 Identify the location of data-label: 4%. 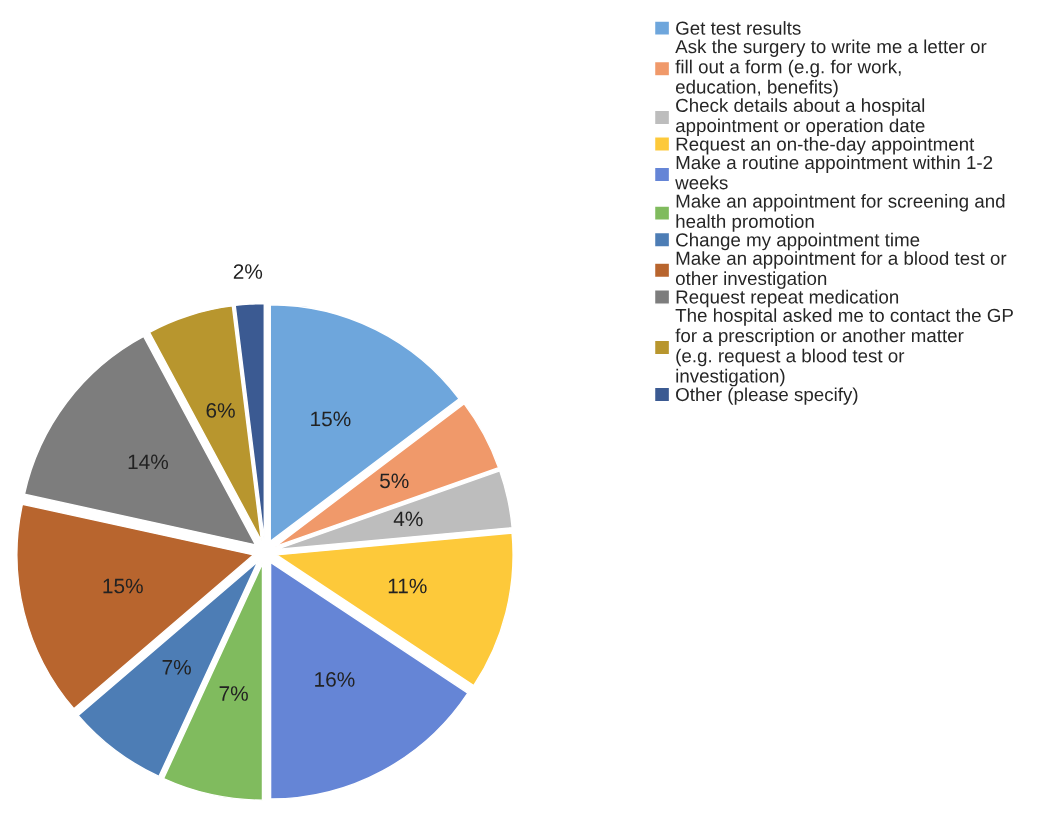
(408, 519).